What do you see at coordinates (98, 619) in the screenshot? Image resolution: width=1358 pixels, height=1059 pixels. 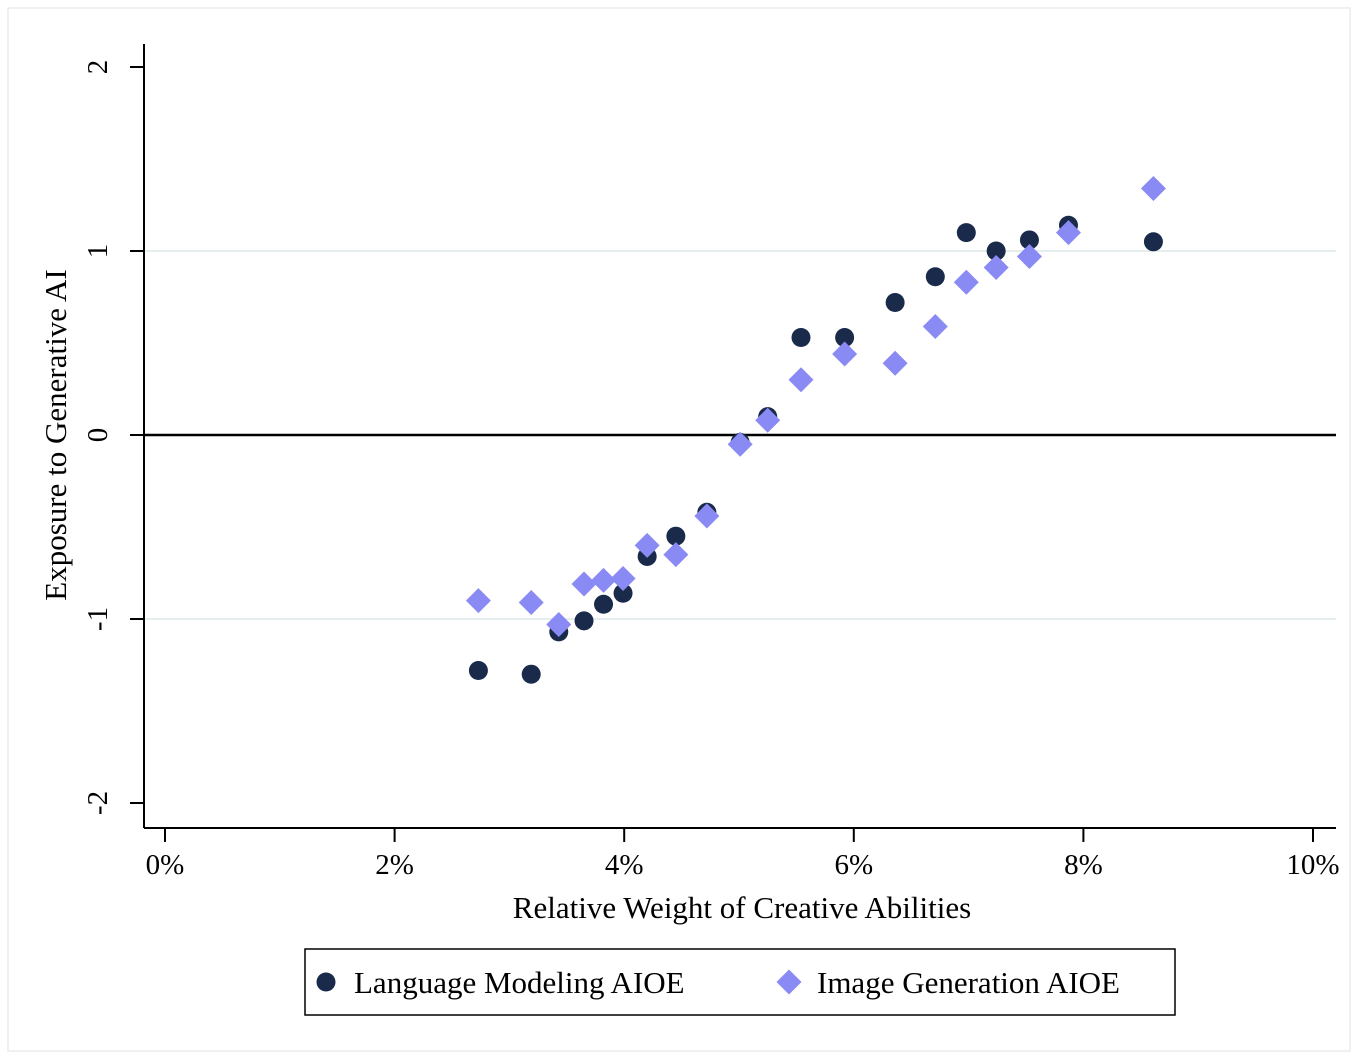 I see `y-tick-label: -1` at bounding box center [98, 619].